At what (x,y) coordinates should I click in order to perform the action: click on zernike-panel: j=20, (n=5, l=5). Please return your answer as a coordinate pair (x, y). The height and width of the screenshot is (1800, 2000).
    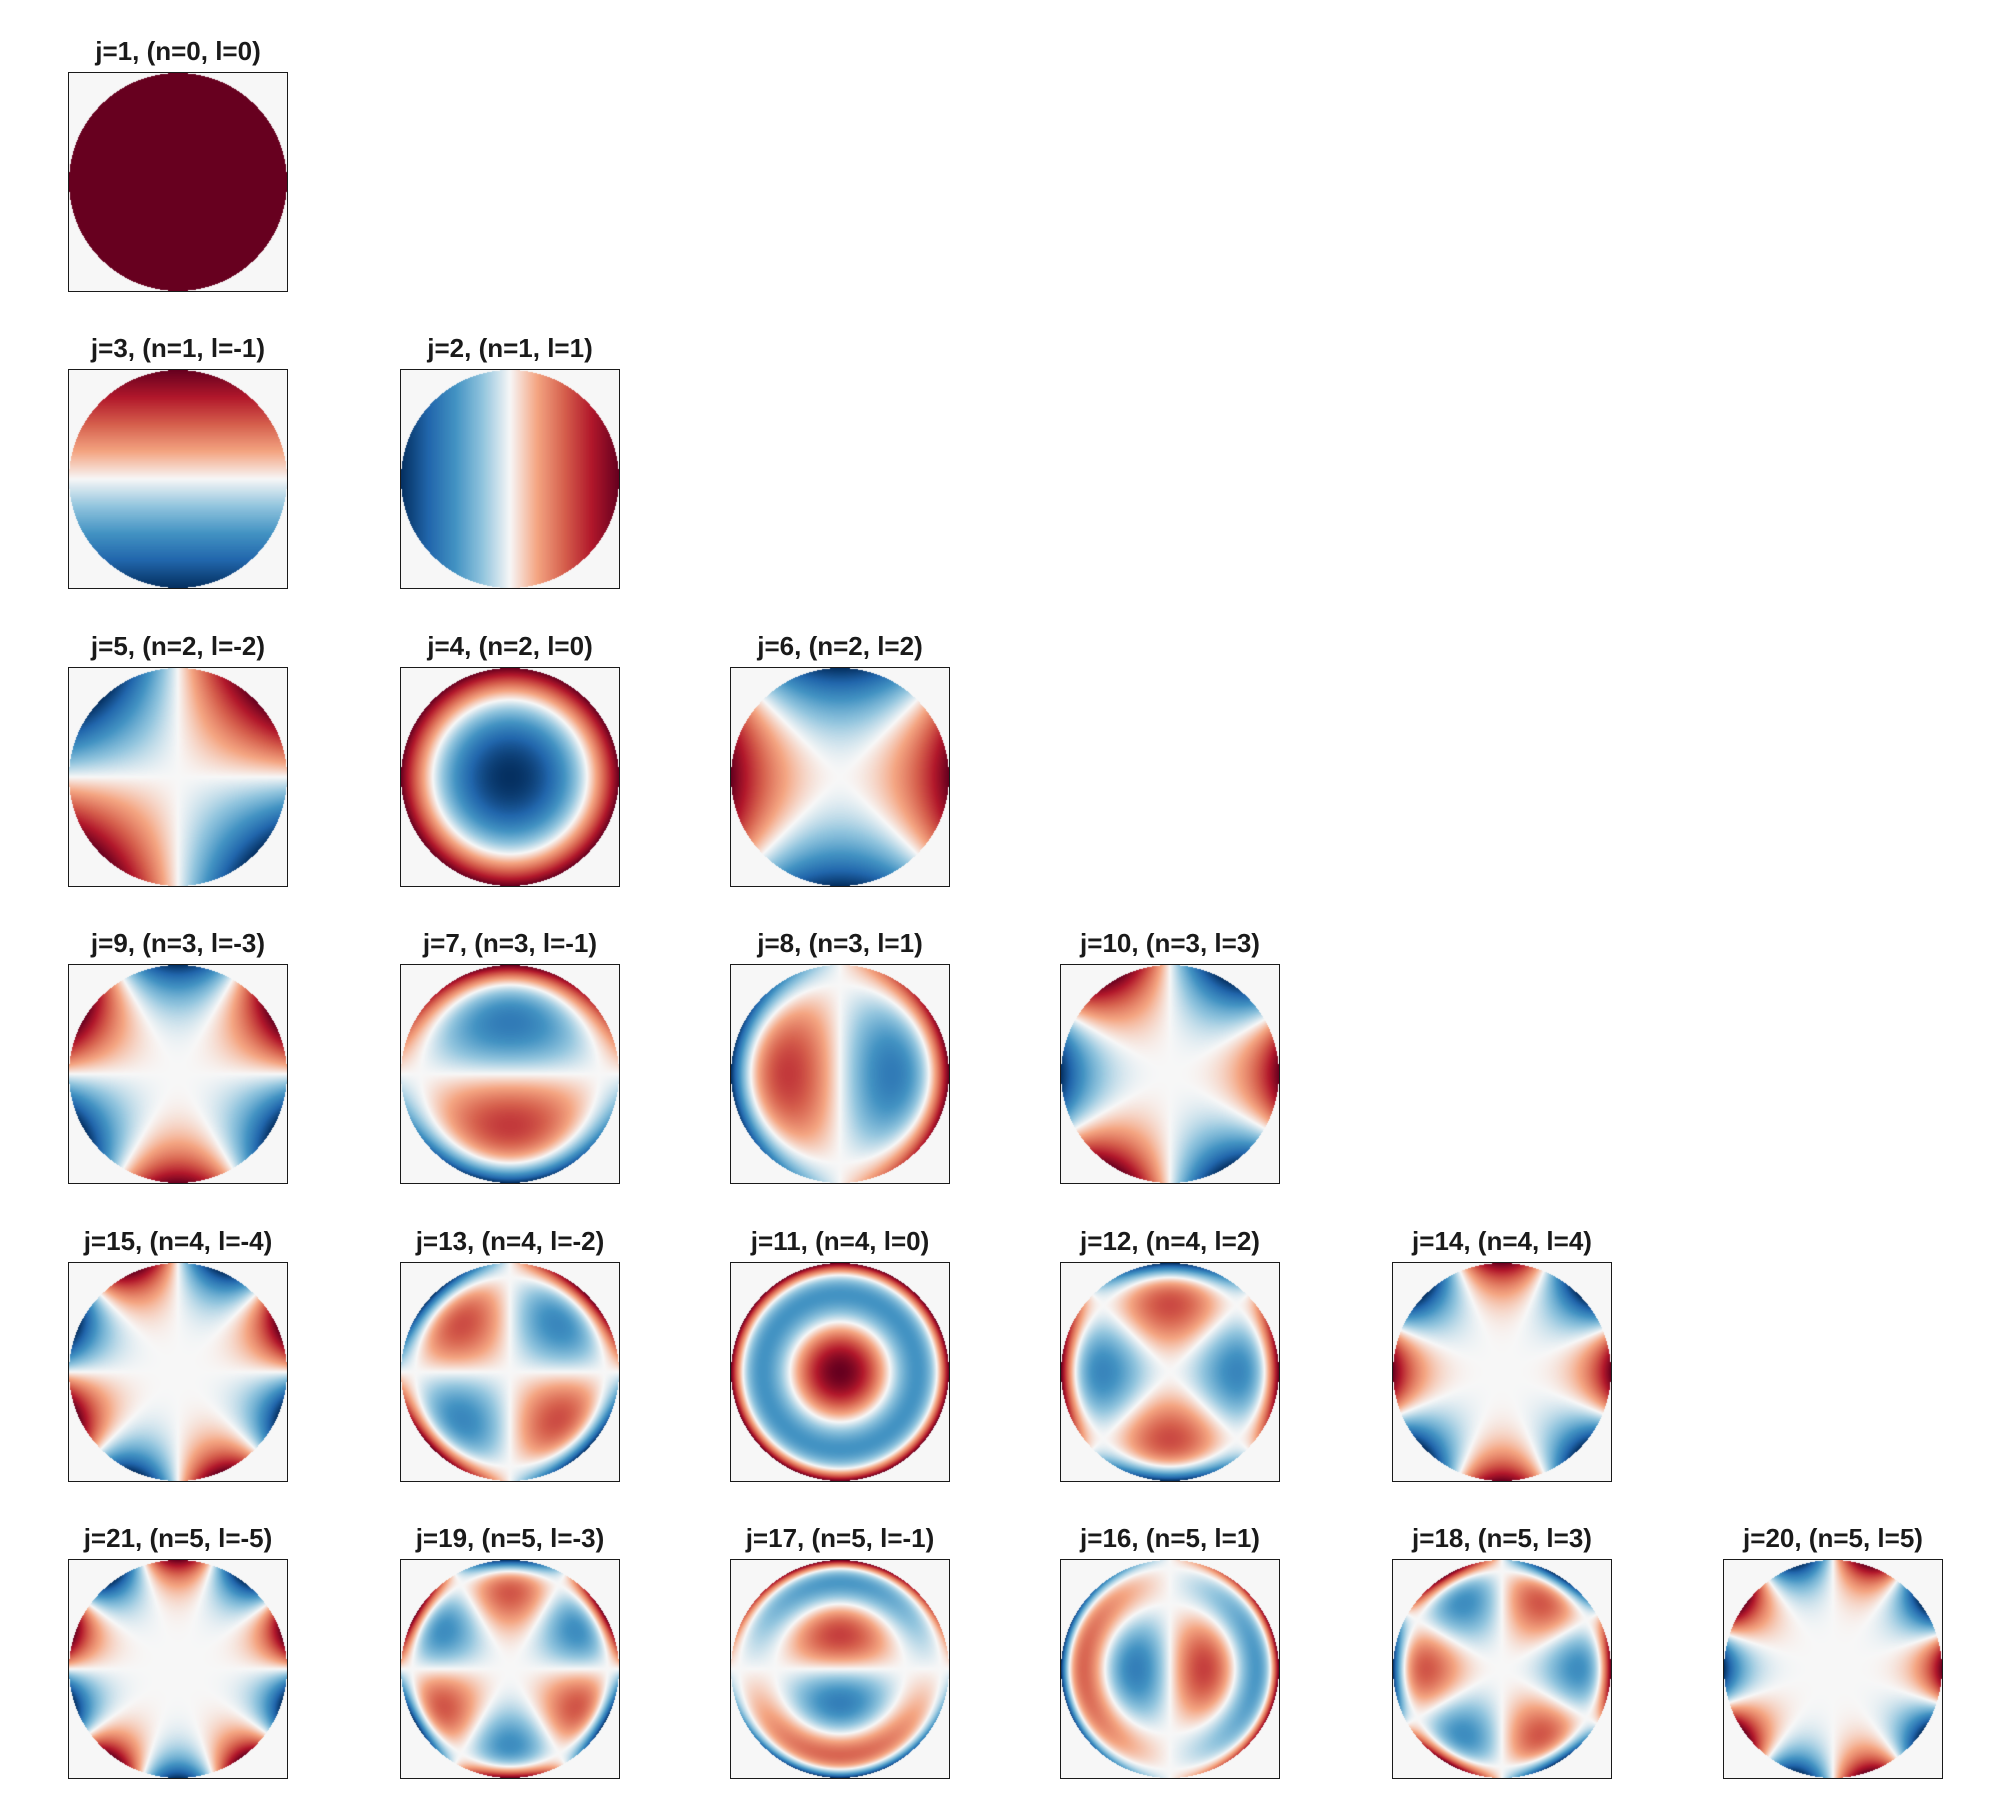
    Looking at the image, I should click on (1833, 1651).